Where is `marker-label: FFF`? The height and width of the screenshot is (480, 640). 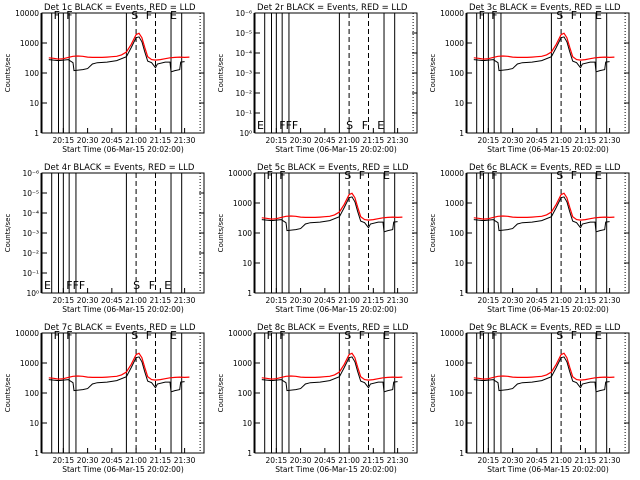 marker-label: FFF is located at coordinates (288, 125).